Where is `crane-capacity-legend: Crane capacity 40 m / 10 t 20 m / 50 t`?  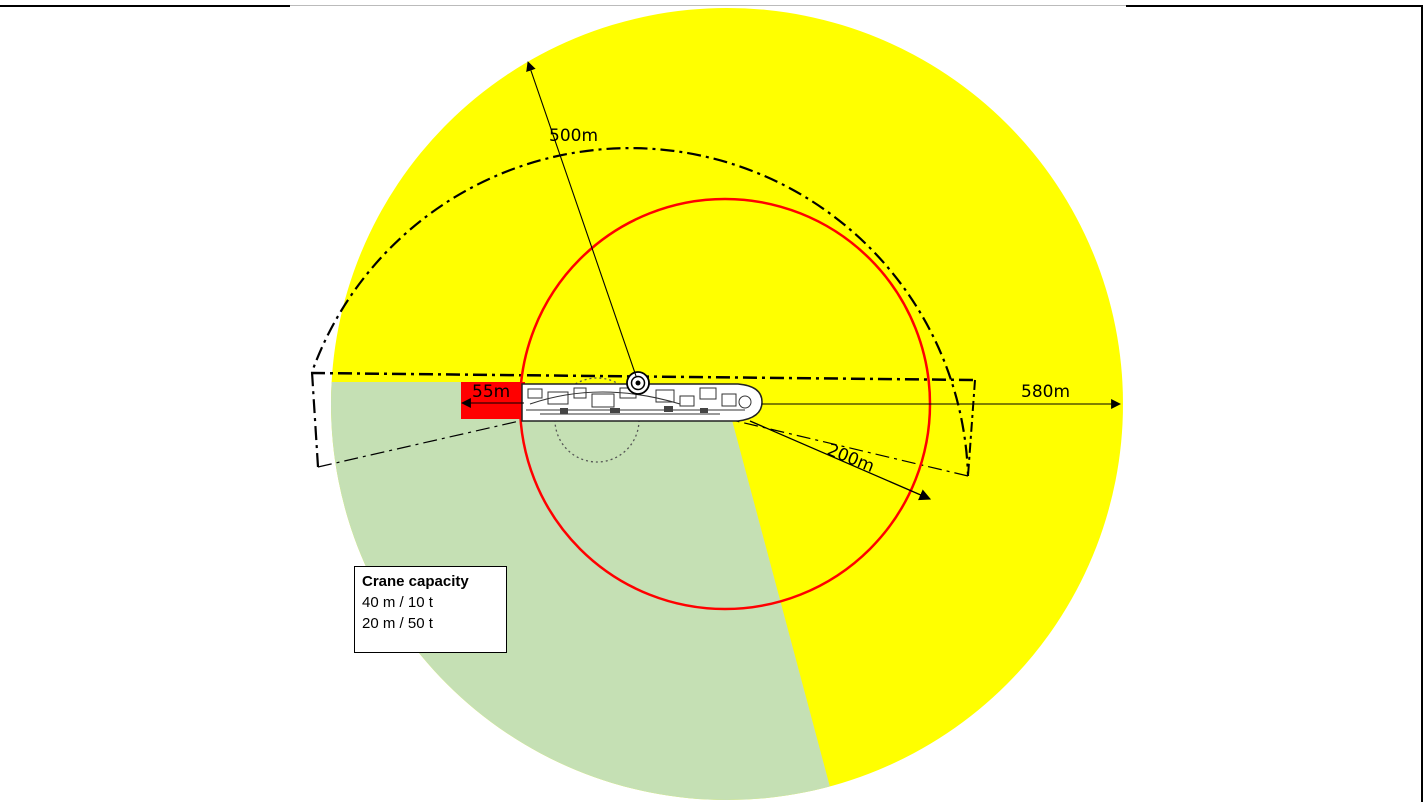 crane-capacity-legend: Crane capacity 40 m / 10 t 20 m / 50 t is located at coordinates (430, 609).